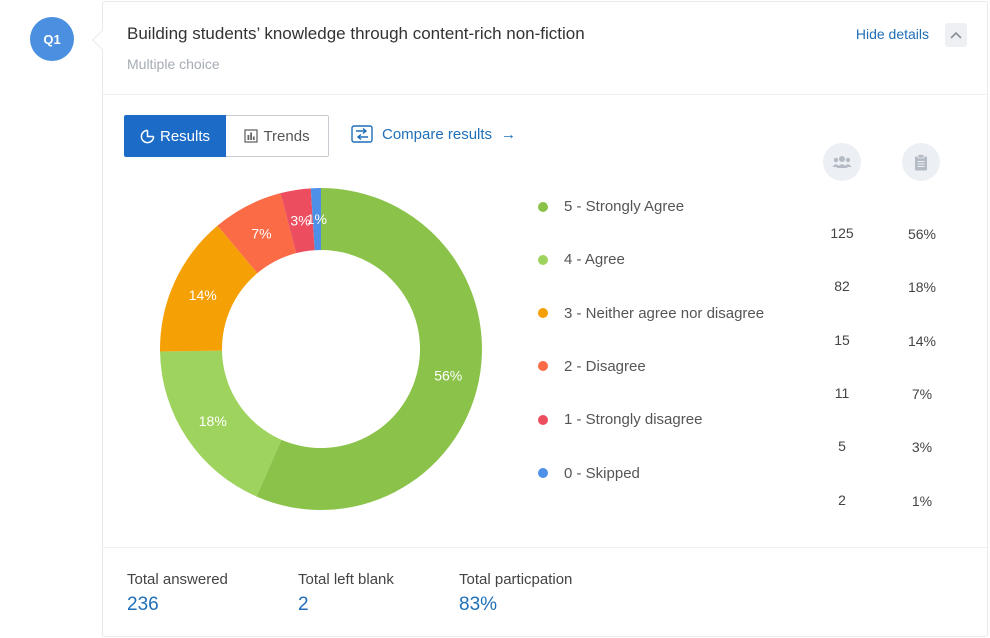 This screenshot has height=638, width=990. I want to click on total-left-blank-value: 2, so click(303, 604).